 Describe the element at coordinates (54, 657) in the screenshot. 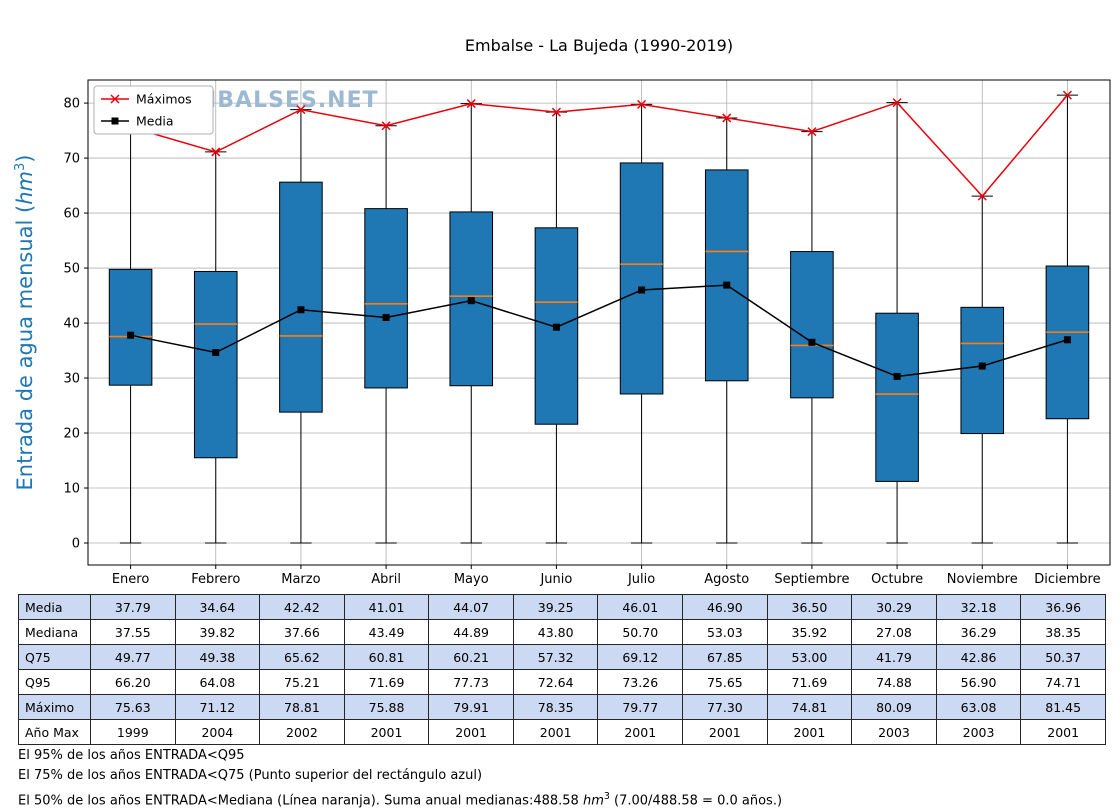

I see `table-row-label: Q75` at that location.